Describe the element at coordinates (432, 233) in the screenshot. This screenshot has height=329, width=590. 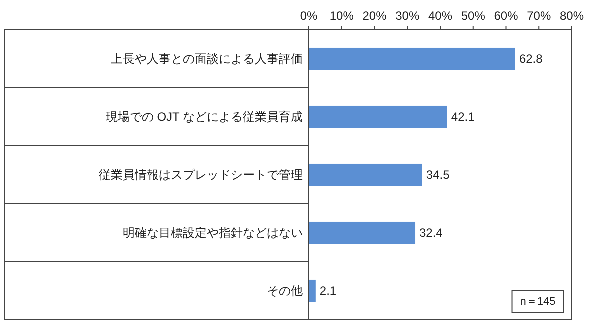
I see `data-label: 32.4` at that location.